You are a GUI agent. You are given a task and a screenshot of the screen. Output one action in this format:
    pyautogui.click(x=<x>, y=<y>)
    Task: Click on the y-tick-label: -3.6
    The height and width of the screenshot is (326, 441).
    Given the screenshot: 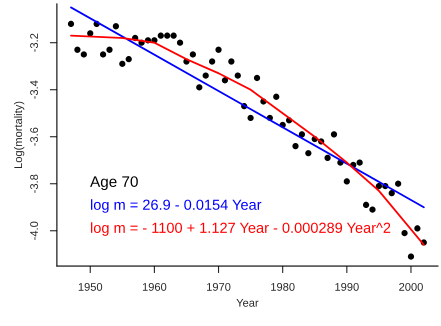 What is the action you would take?
    pyautogui.click(x=34, y=137)
    